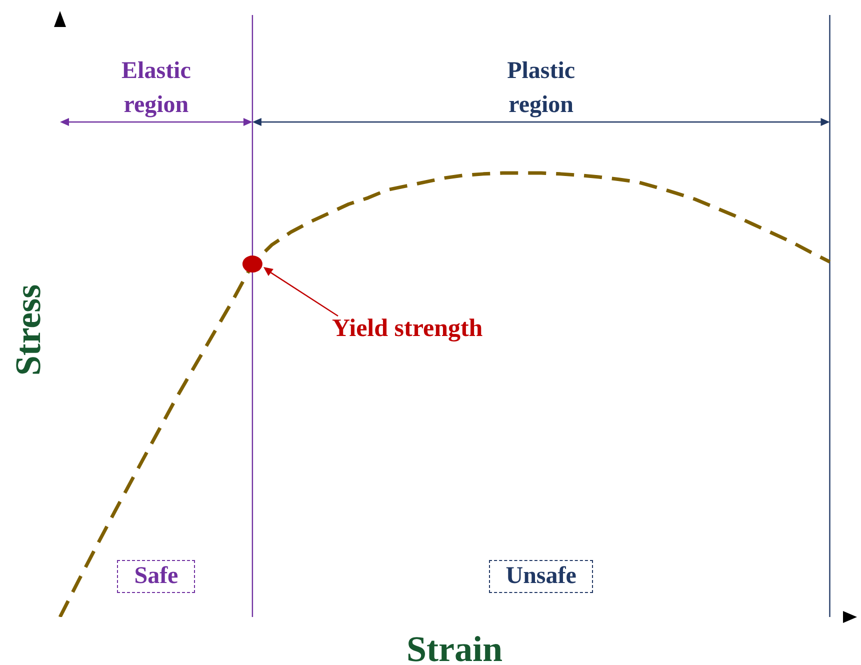  I want to click on y-axis-title: Stress, so click(28, 330).